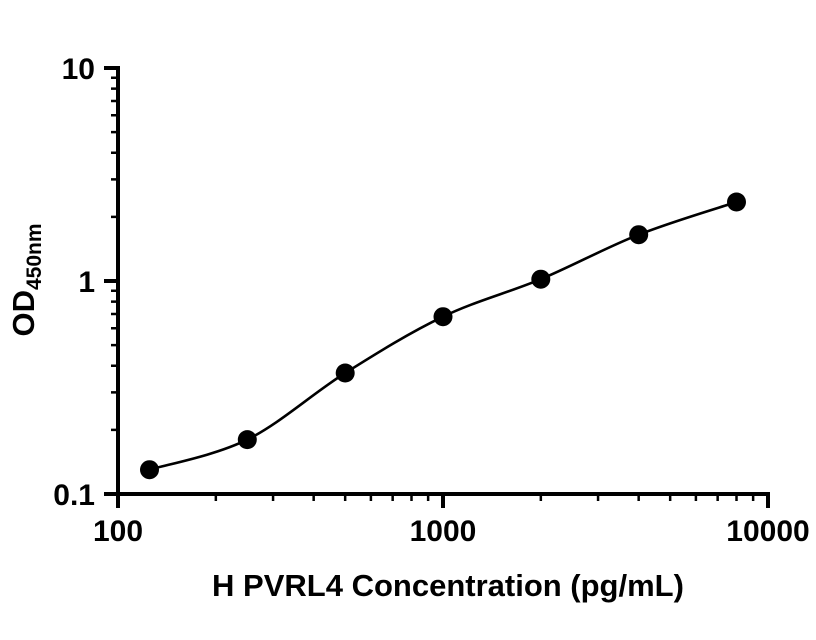  I want to click on y-axis-title-main: OD, so click(23, 313).